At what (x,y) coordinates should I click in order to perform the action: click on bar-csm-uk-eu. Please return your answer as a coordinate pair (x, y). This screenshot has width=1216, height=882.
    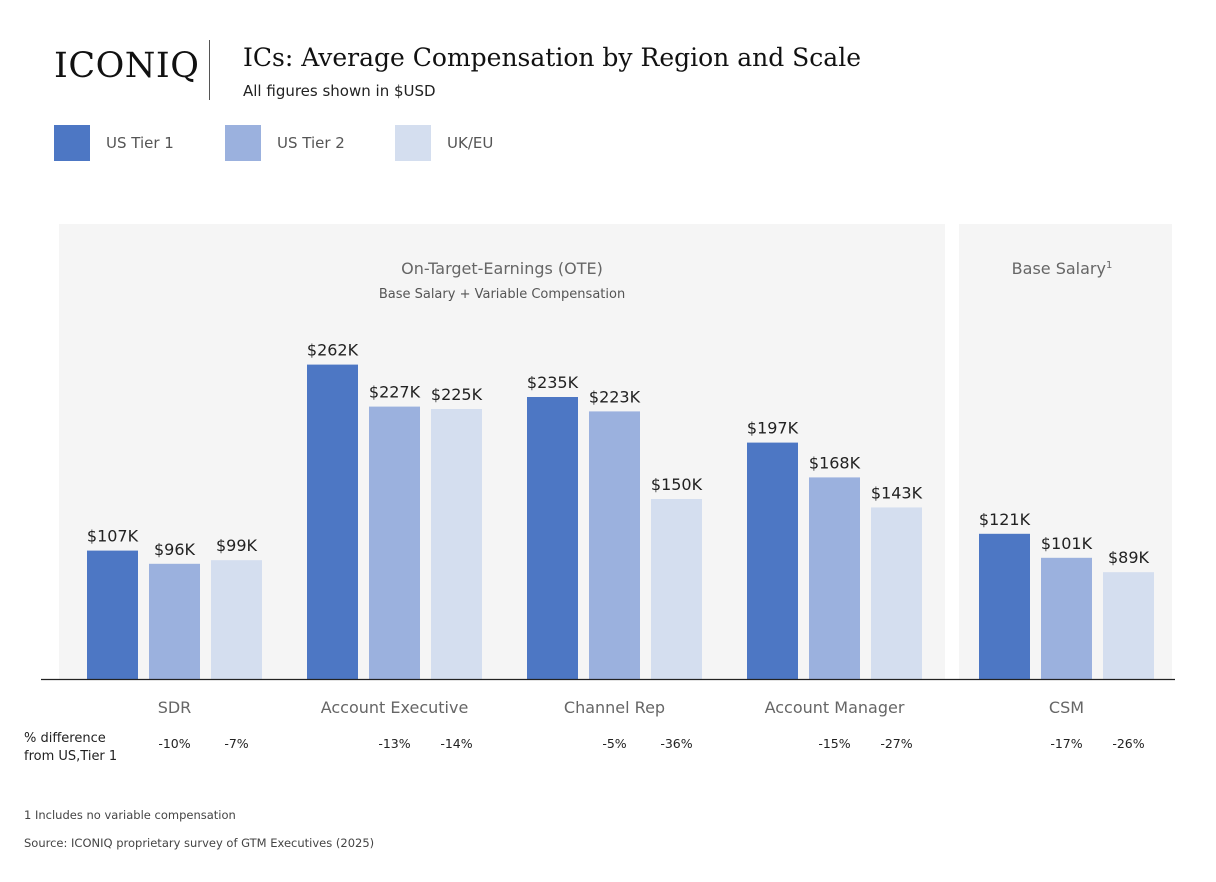
    Looking at the image, I should click on (1128, 625).